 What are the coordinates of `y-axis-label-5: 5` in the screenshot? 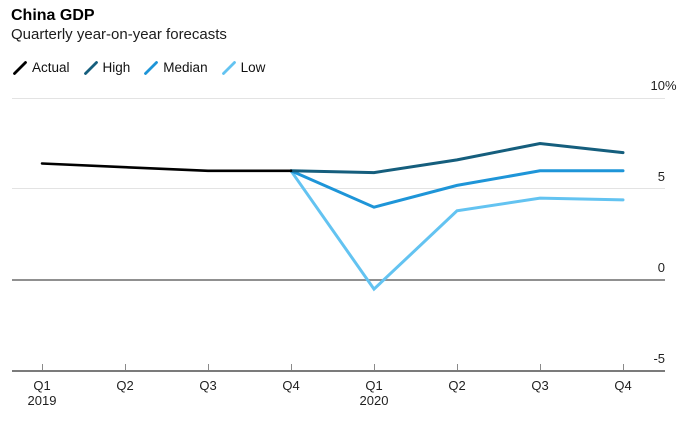 It's located at (661, 176).